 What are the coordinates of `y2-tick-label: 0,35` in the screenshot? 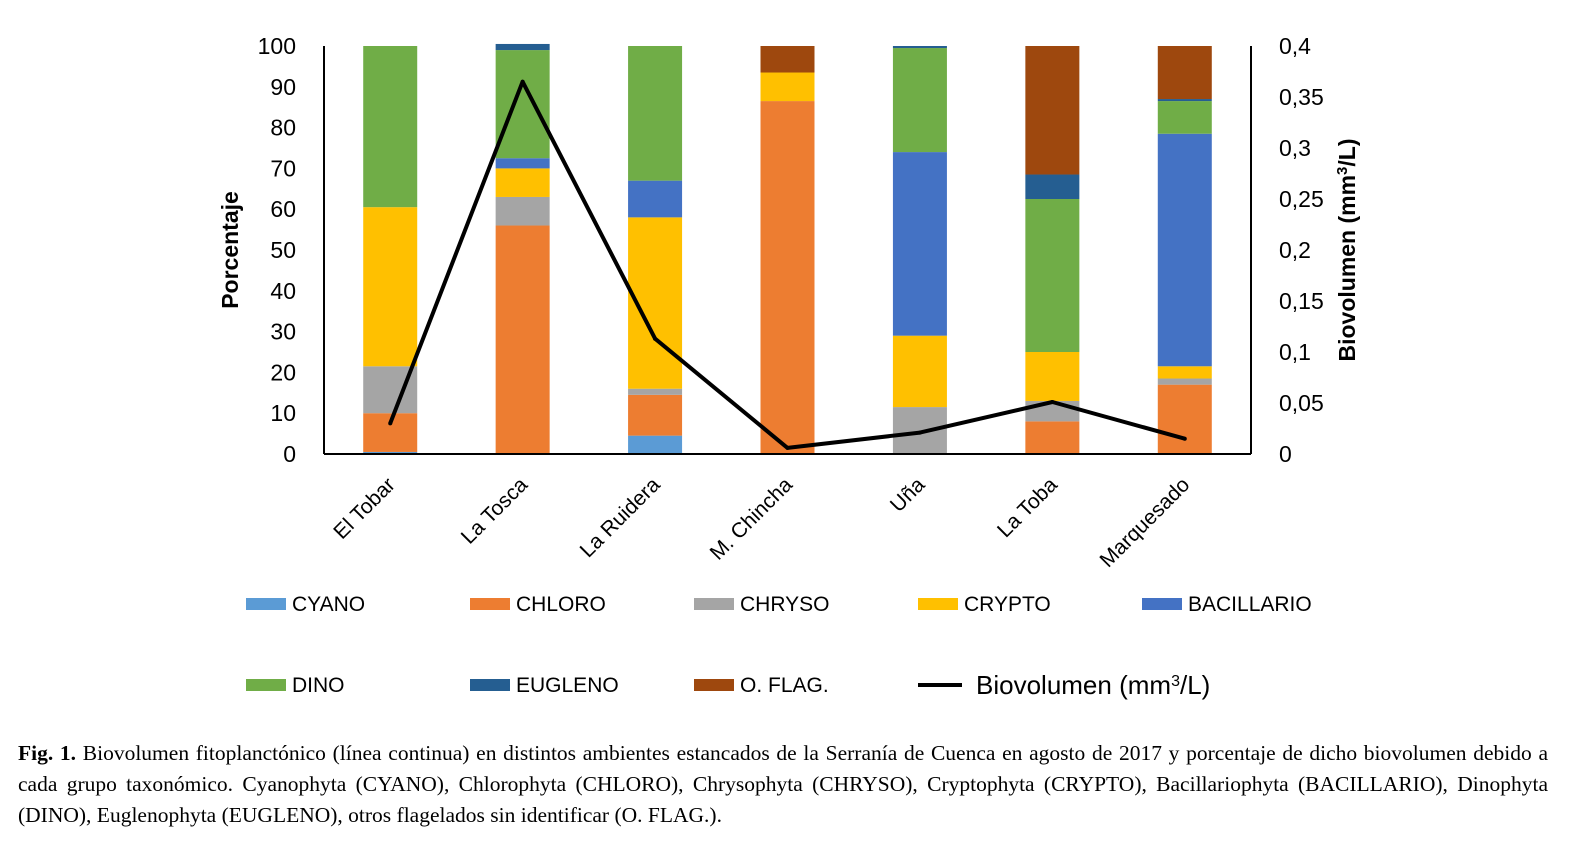 It's located at (1301, 97).